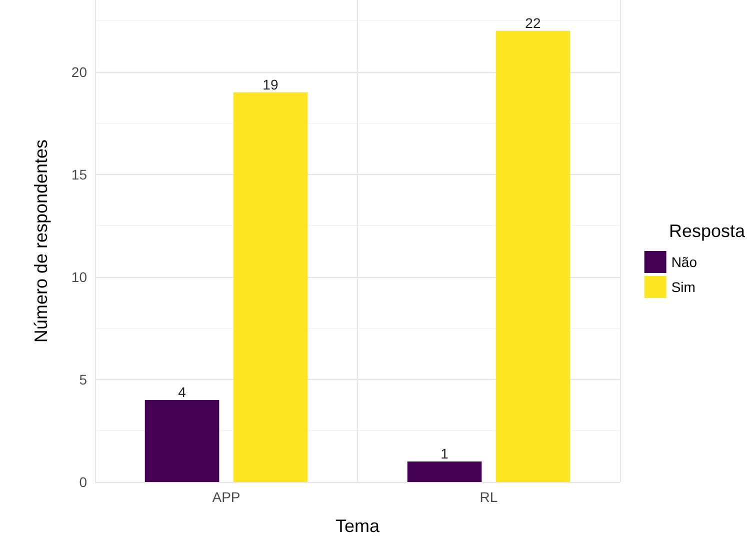 The width and height of the screenshot is (747, 549). I want to click on x-tick-label: APP, so click(226, 497).